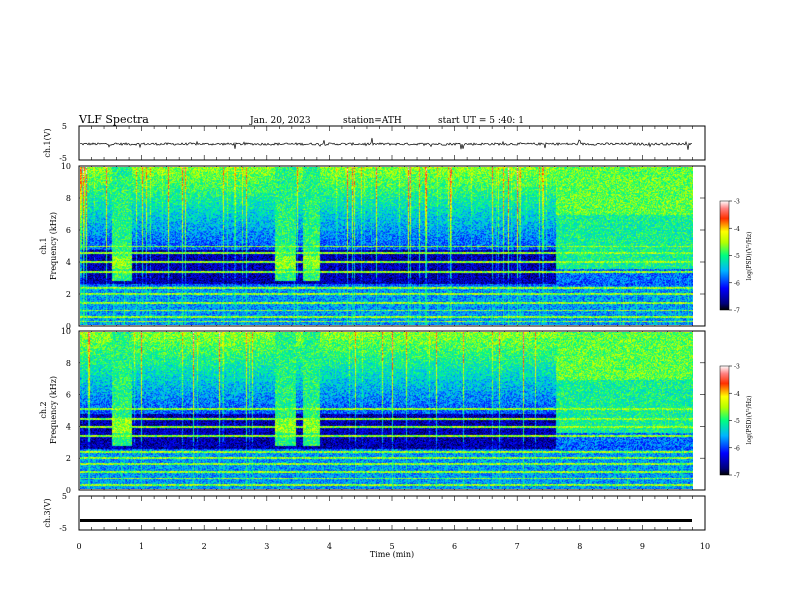 This screenshot has width=792, height=612. I want to click on ch2-spec-label-freq: Frequency (kHz), so click(53, 410).